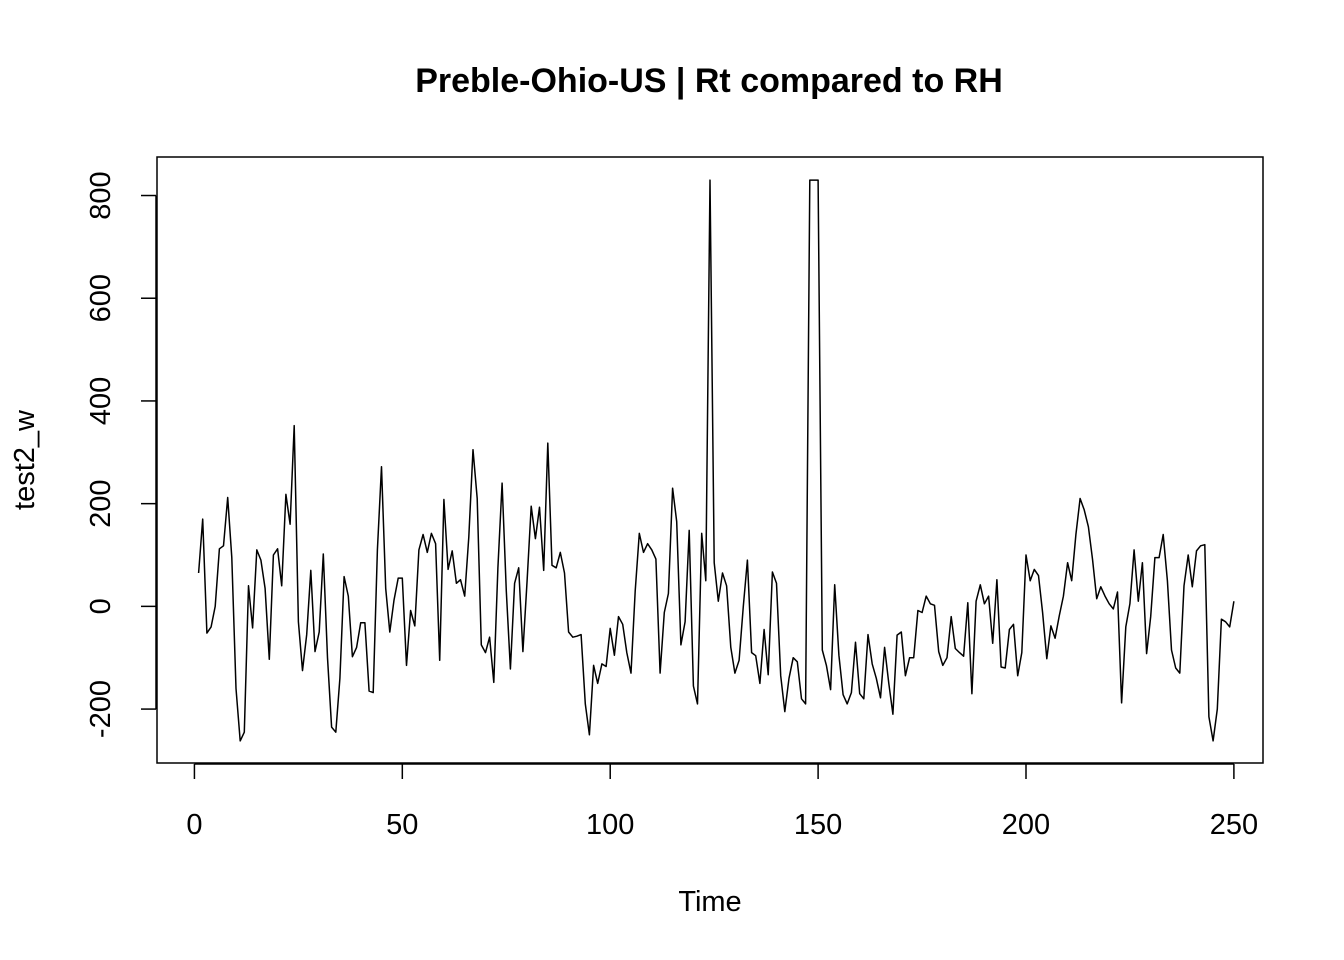 The image size is (1344, 960). What do you see at coordinates (101, 709) in the screenshot?
I see `y-tick-label: -200` at bounding box center [101, 709].